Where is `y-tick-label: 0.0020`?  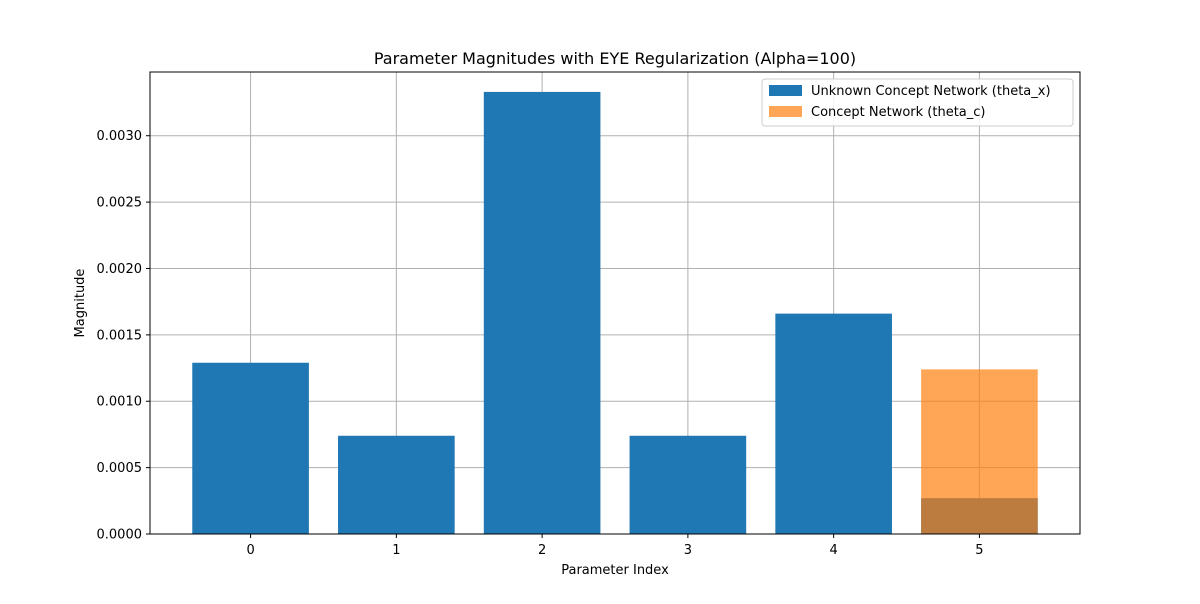
y-tick-label: 0.0020 is located at coordinates (120, 269).